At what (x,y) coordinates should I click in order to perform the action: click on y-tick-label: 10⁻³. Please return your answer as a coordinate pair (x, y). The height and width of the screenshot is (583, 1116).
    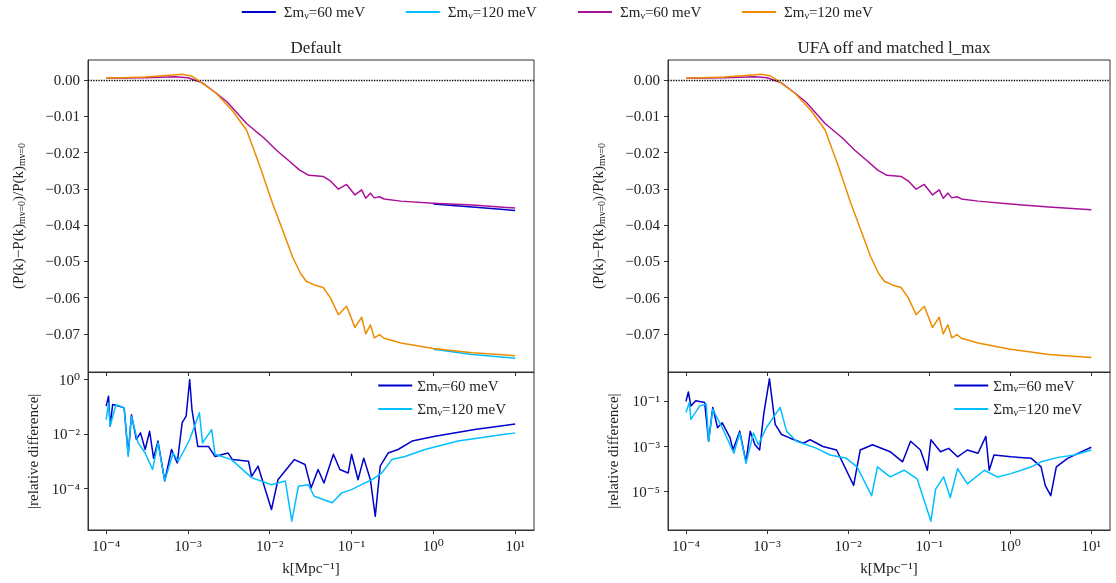
    Looking at the image, I should click on (646, 446).